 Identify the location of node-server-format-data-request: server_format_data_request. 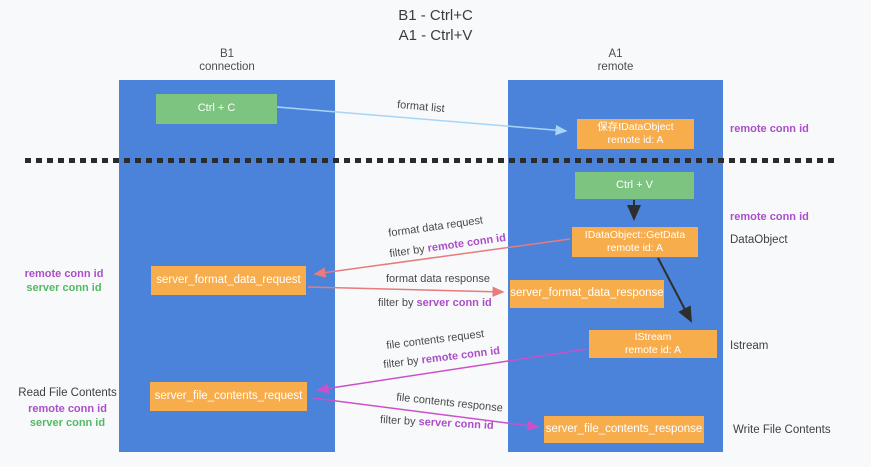
(228, 280).